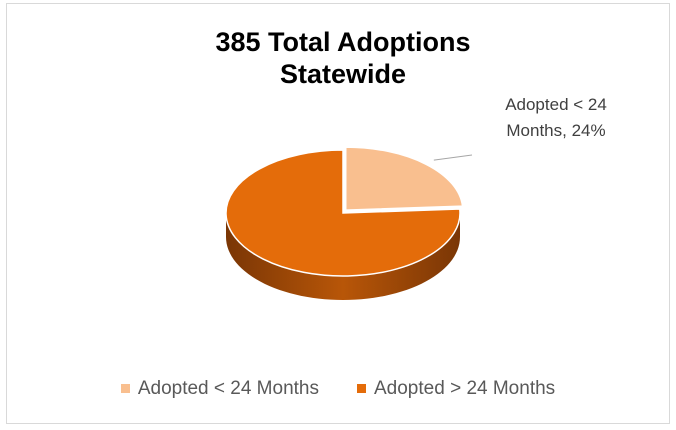 The image size is (676, 430). Describe the element at coordinates (338, 389) in the screenshot. I see `legend: Adopted < 24 Months Adopted > 24 Months` at that location.